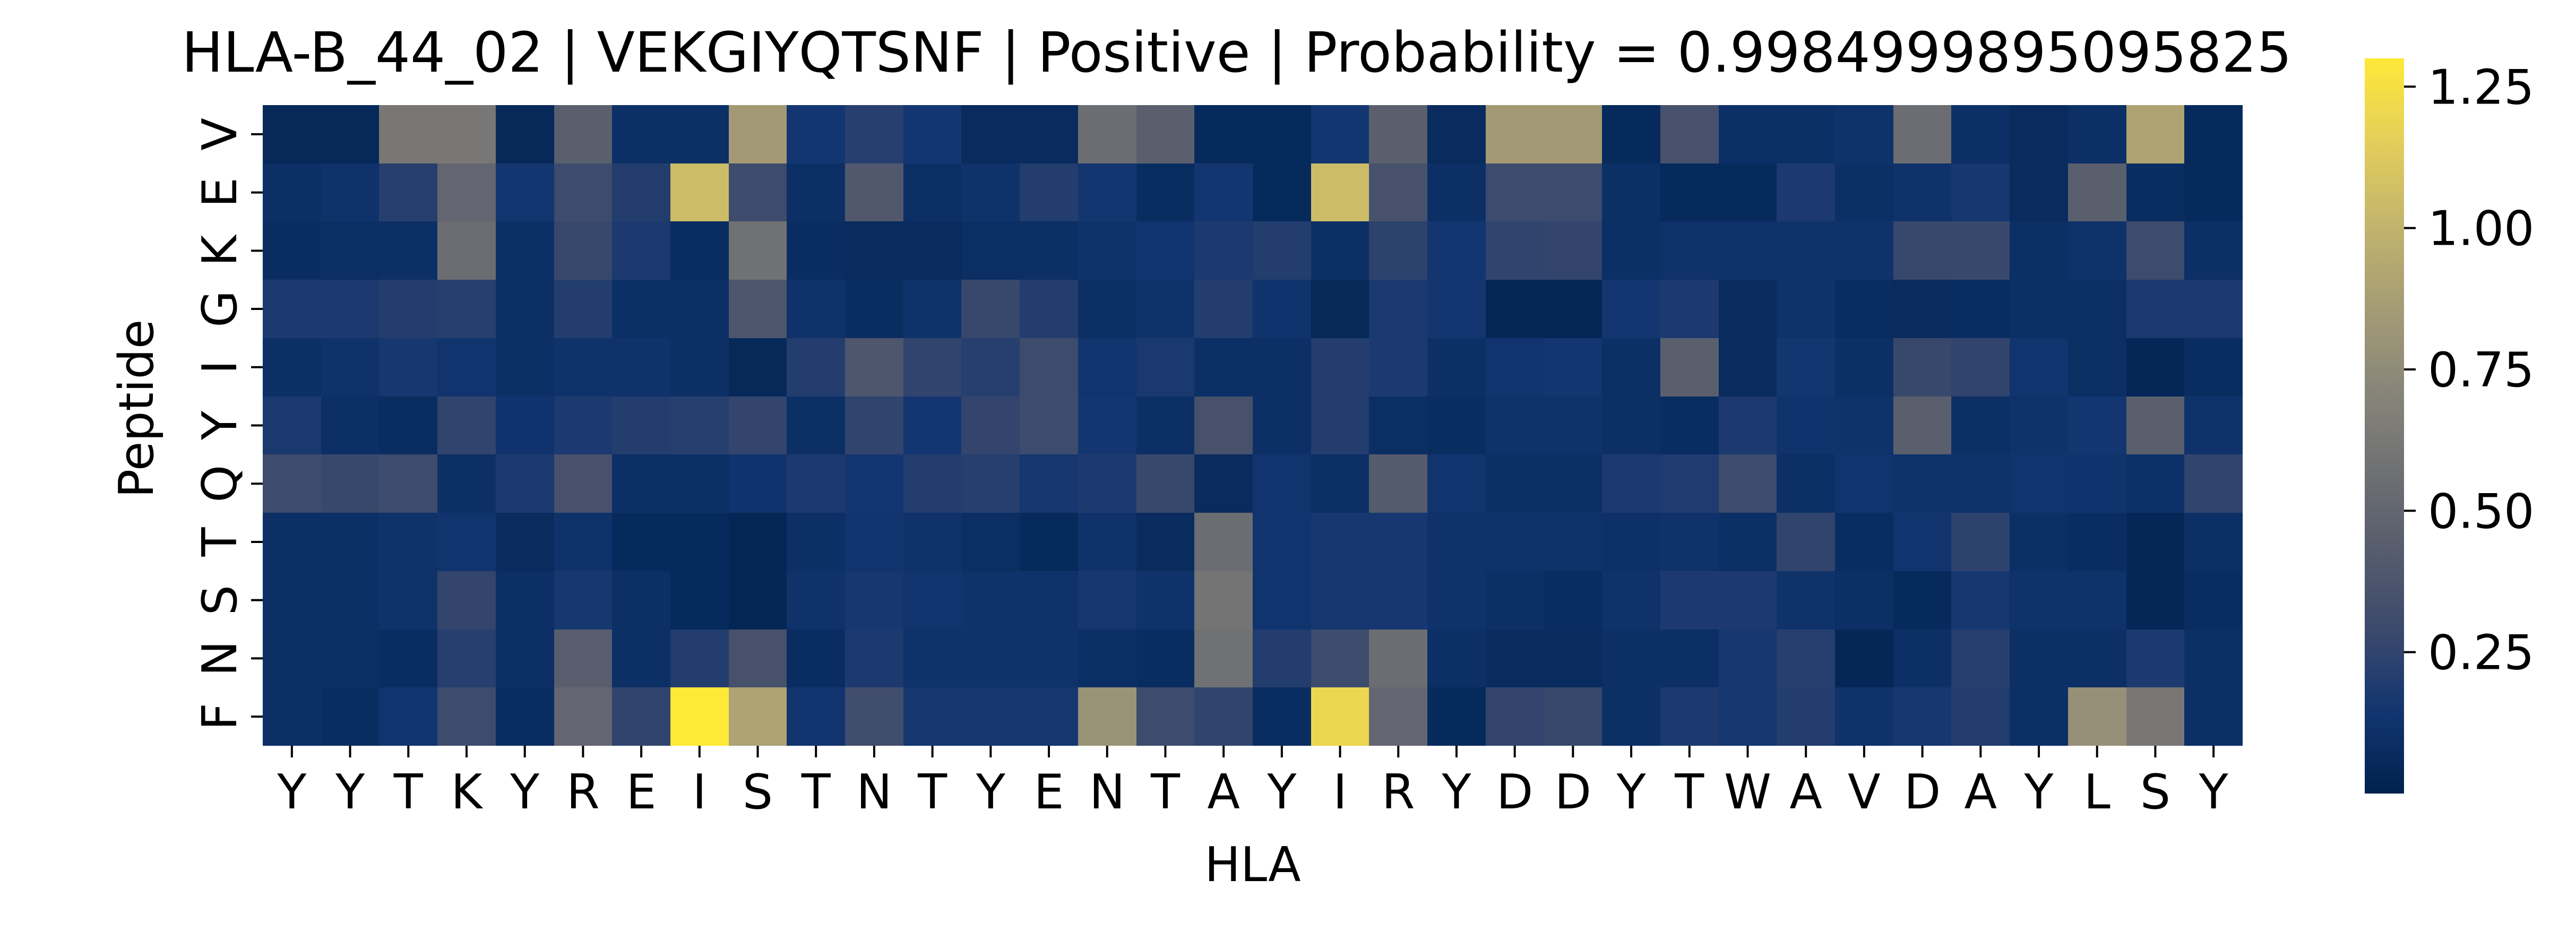 This screenshot has width=2576, height=931. Describe the element at coordinates (2481, 512) in the screenshot. I see `colorbar-tick-label: 0.50` at that location.